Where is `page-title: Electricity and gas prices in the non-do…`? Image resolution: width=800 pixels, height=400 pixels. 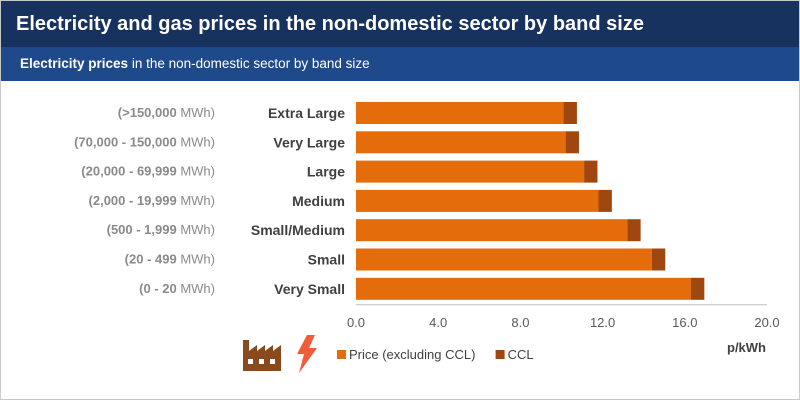 page-title: Electricity and gas prices in the non-do… is located at coordinates (400, 24).